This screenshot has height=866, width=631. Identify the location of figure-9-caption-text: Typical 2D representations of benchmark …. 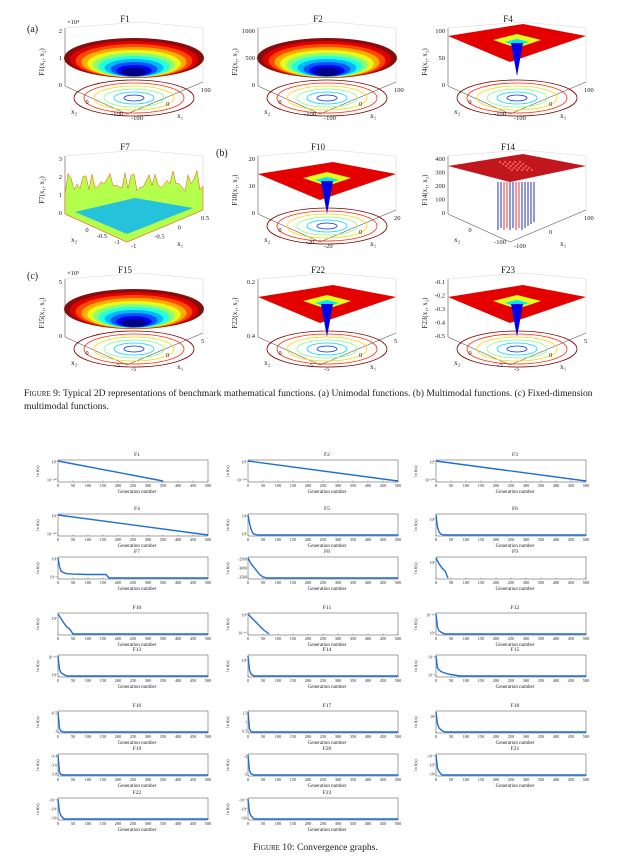
(308, 400).